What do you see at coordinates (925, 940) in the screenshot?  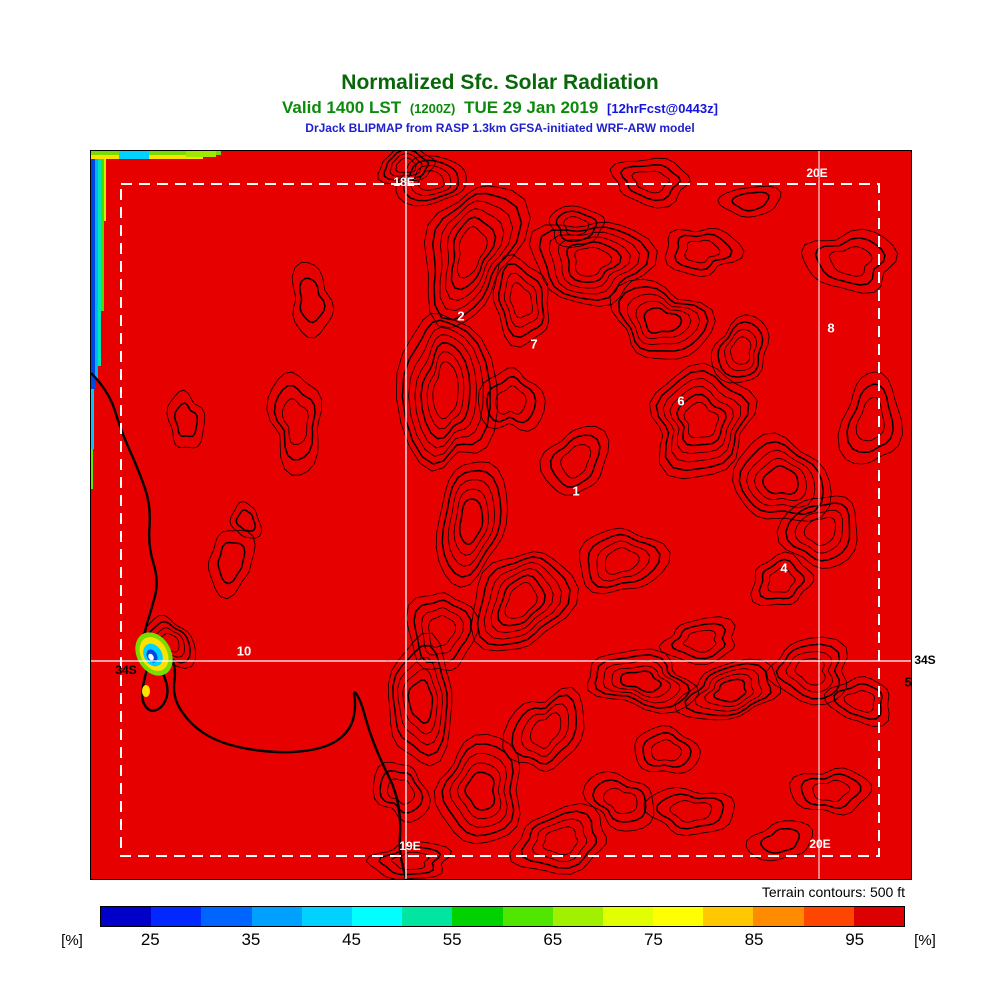 I see `colorbar-unit-right: [%]` at bounding box center [925, 940].